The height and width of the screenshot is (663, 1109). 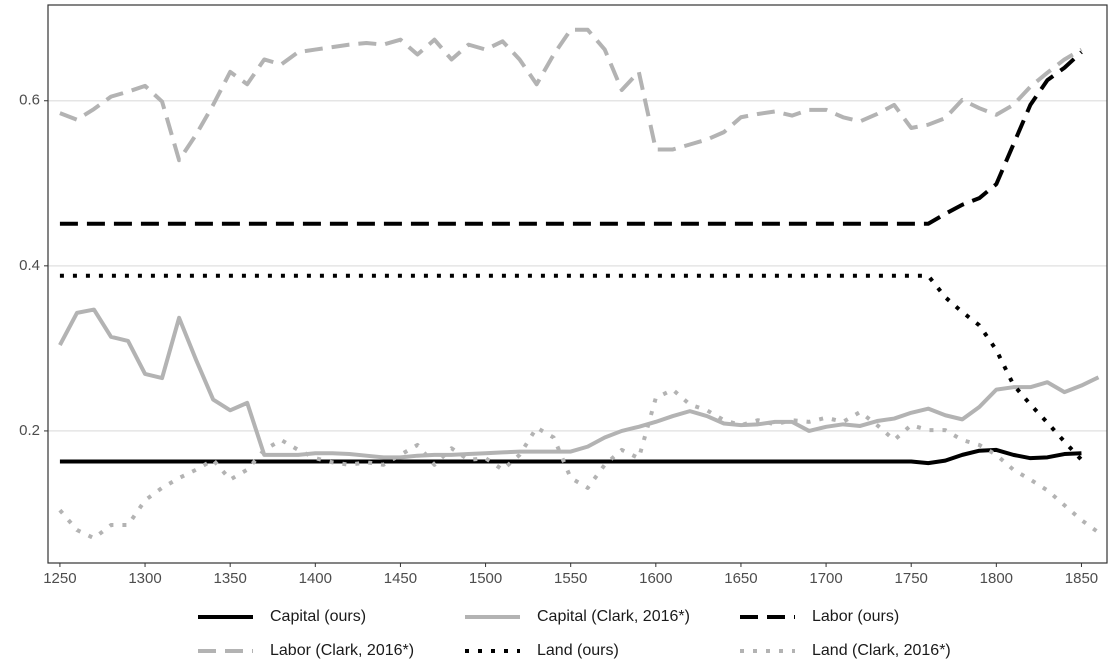 What do you see at coordinates (881, 650) in the screenshot?
I see `legend-label: Land (Clark, 2016*)` at bounding box center [881, 650].